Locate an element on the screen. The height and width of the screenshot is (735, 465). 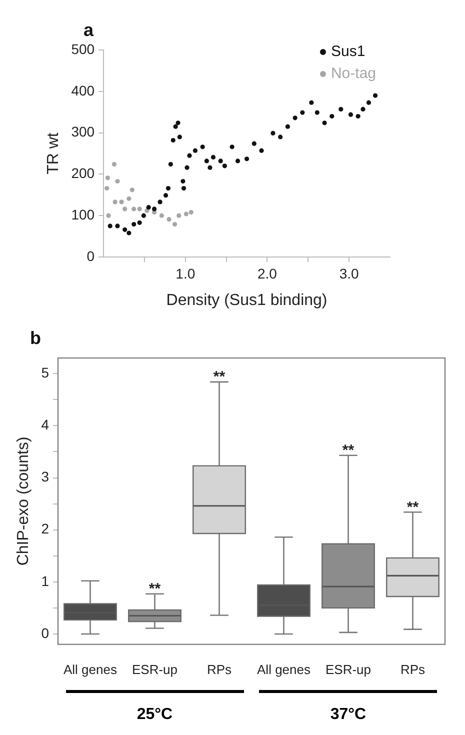
y-axis-title: ChIP-exo (counts) is located at coordinates (23, 501).